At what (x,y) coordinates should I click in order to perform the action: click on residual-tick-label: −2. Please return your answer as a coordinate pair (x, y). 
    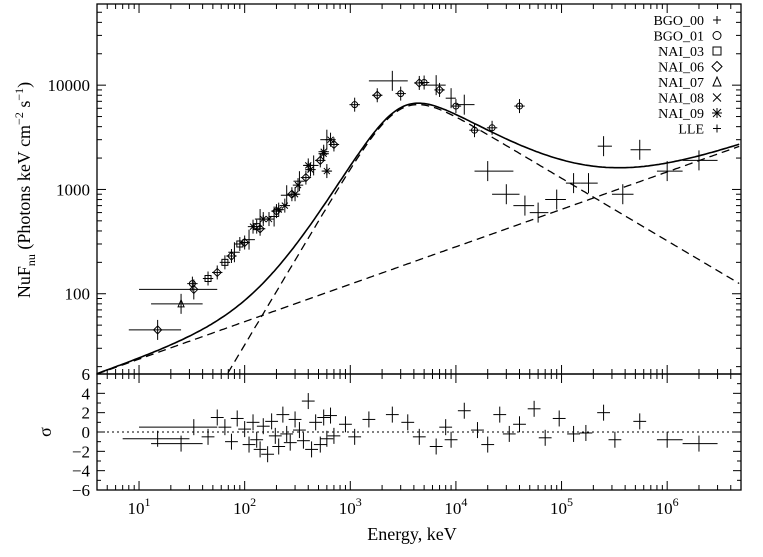
    Looking at the image, I should click on (81, 451).